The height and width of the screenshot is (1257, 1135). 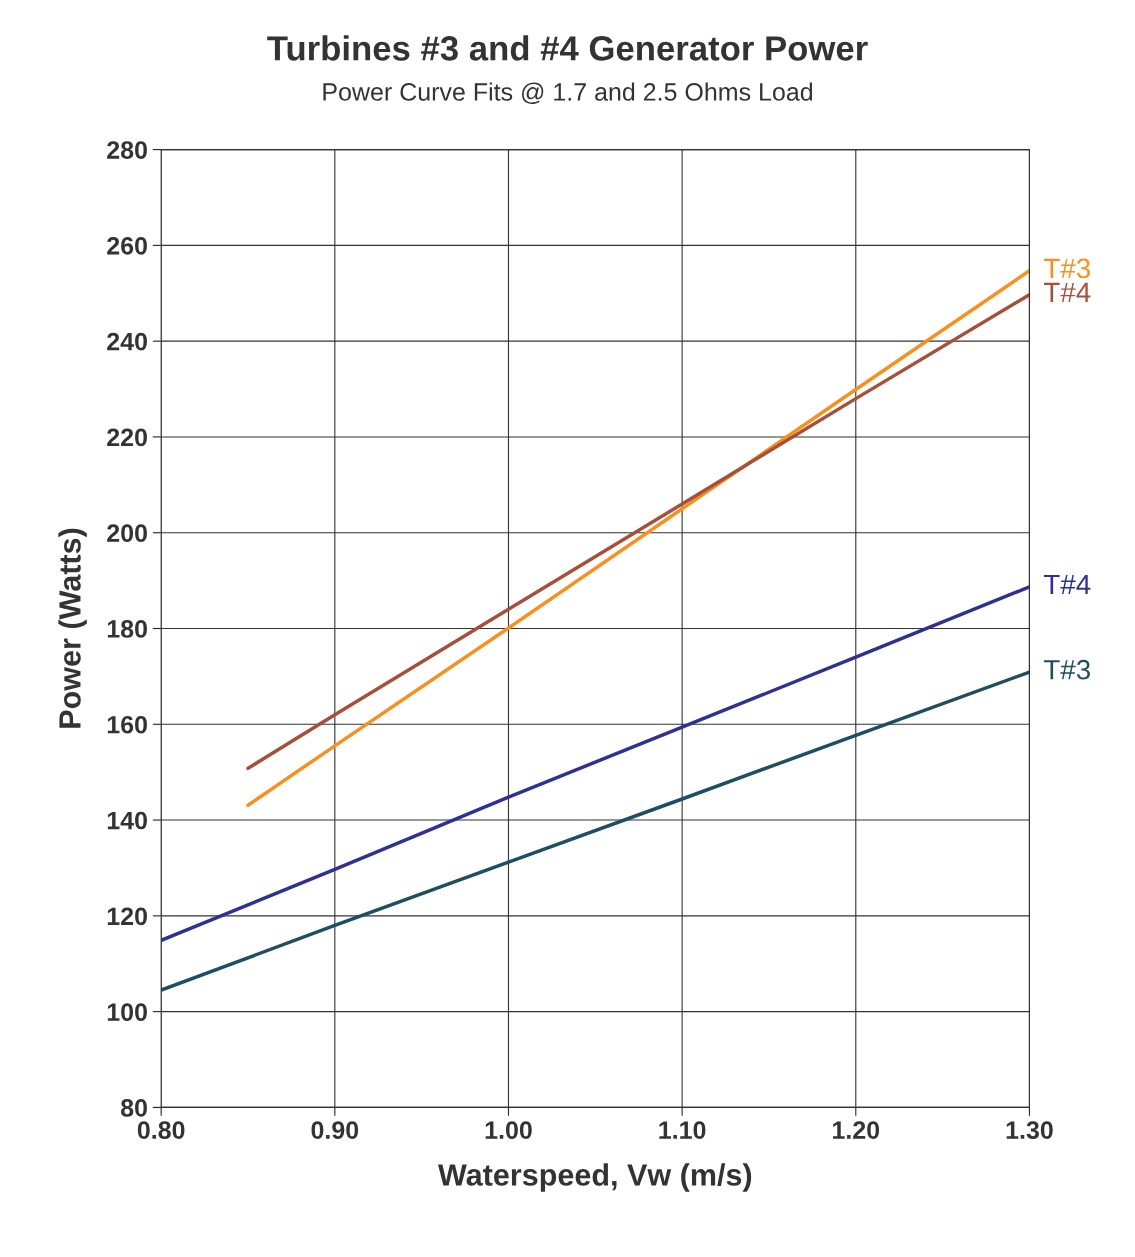 What do you see at coordinates (127, 820) in the screenshot?
I see `y-tick-label: 140` at bounding box center [127, 820].